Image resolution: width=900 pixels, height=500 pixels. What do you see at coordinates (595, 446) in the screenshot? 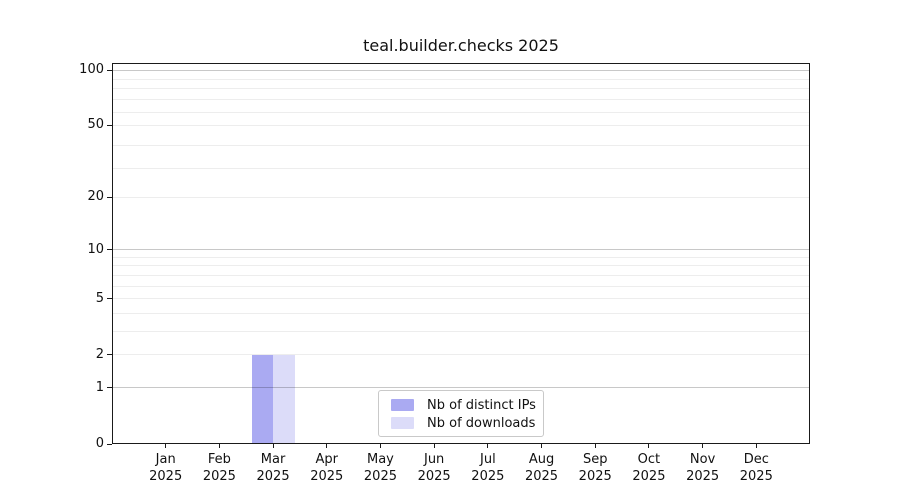
I see `x-tick-mark-sep` at bounding box center [595, 446].